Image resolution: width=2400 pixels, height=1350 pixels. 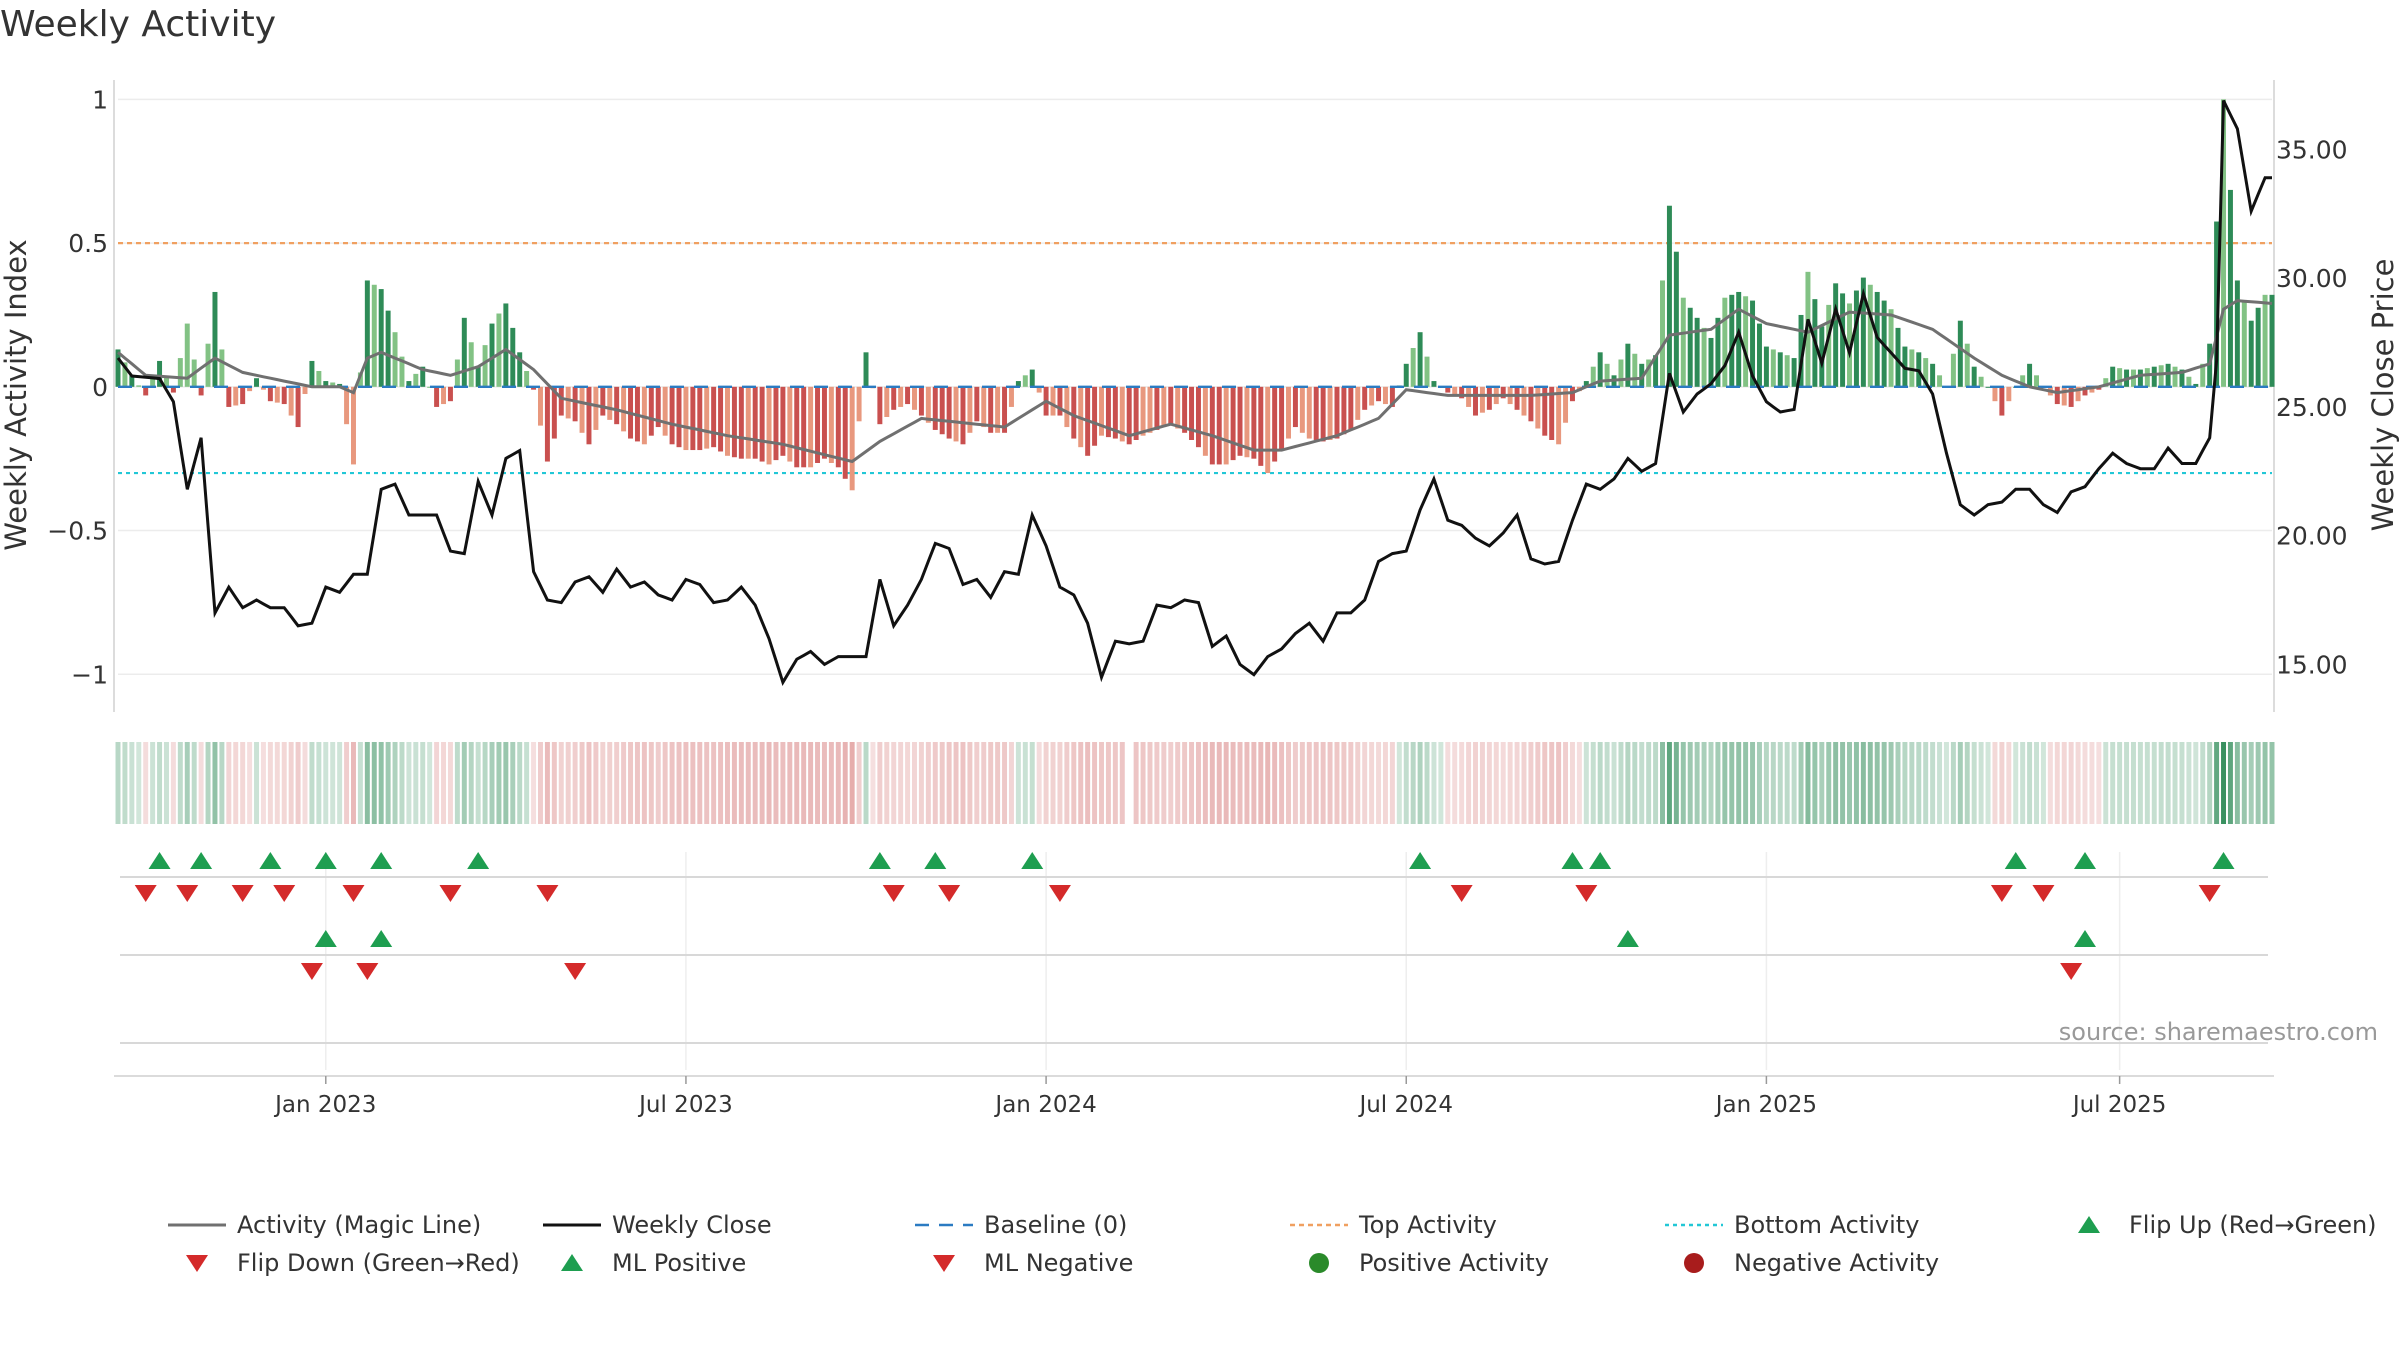 I want to click on legend-swatch-negative-dot, so click(x=1694, y=1263).